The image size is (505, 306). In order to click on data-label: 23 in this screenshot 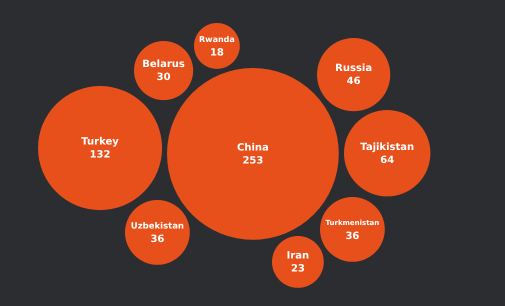, I will do `click(297, 268)`.